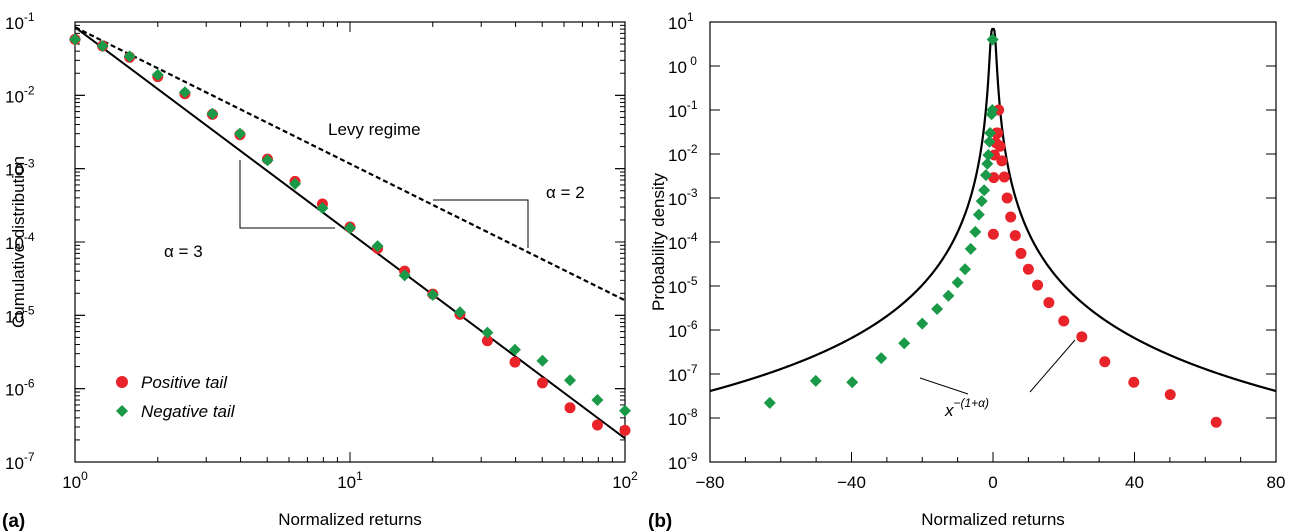 The width and height of the screenshot is (1289, 531). Describe the element at coordinates (20, 21) in the screenshot. I see `y-tick-label-a: 10⁻¹` at that location.